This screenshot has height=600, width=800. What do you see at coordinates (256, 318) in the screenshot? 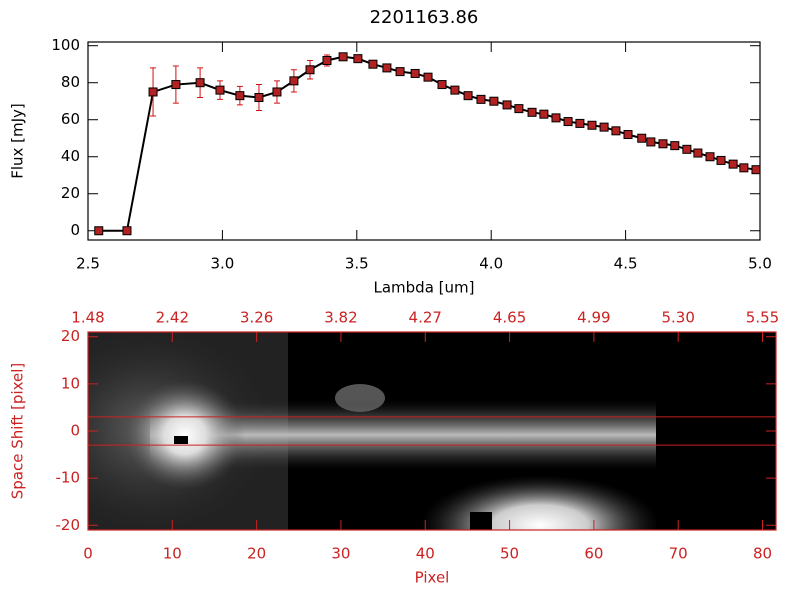
I see `x2-tick-label: 3.26` at bounding box center [256, 318].